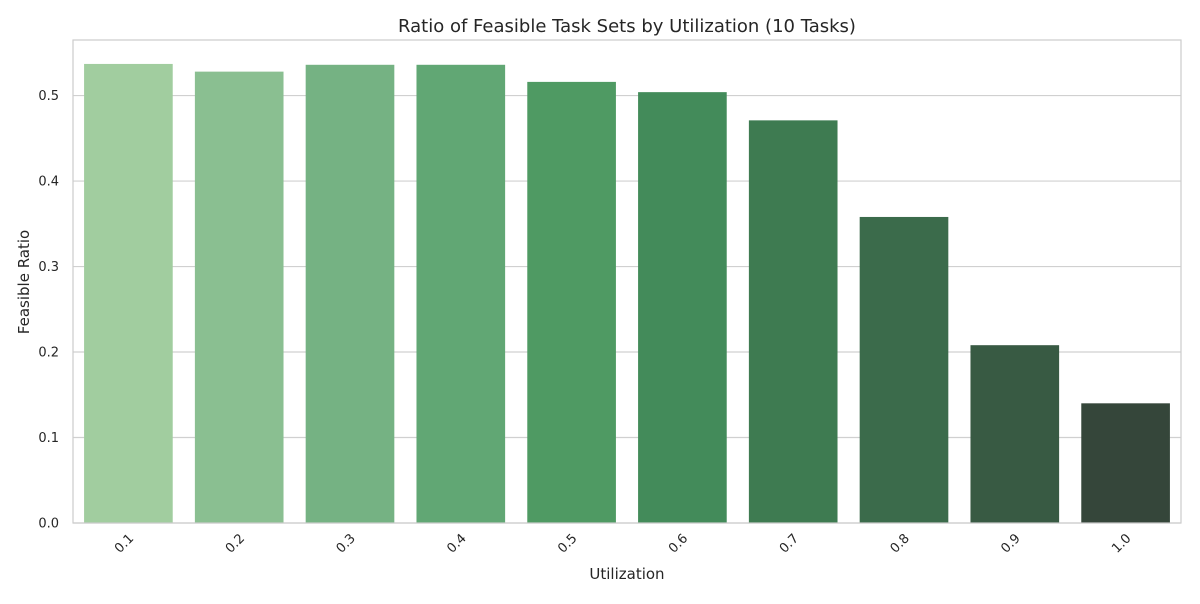 This screenshot has height=604, width=1200. I want to click on bar-1.0, so click(1125, 463).